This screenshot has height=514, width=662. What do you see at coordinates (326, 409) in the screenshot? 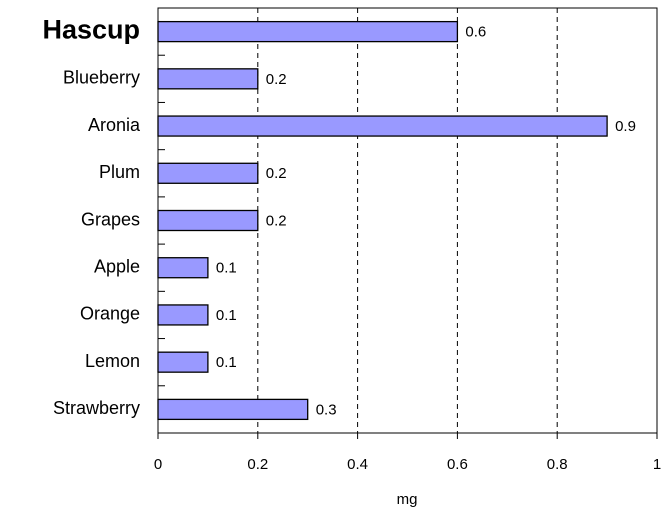
I see `value-label: 0.3` at bounding box center [326, 409].